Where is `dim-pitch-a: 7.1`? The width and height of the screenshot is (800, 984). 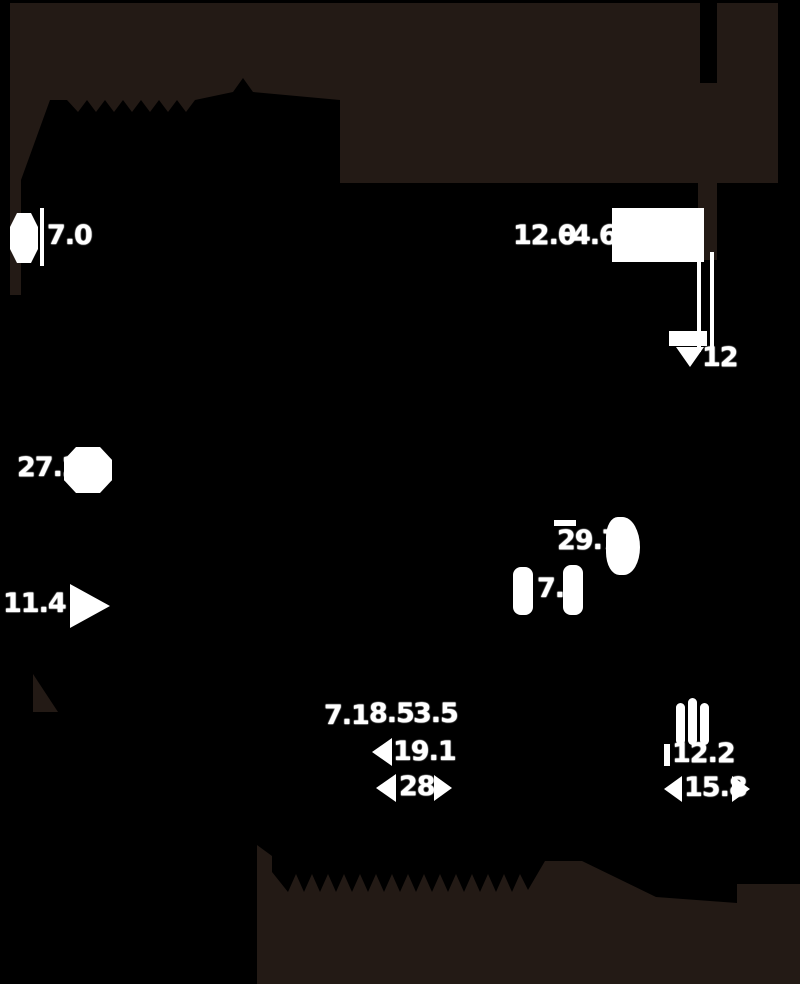
dim-pitch-a: 7.1 is located at coordinates (347, 715).